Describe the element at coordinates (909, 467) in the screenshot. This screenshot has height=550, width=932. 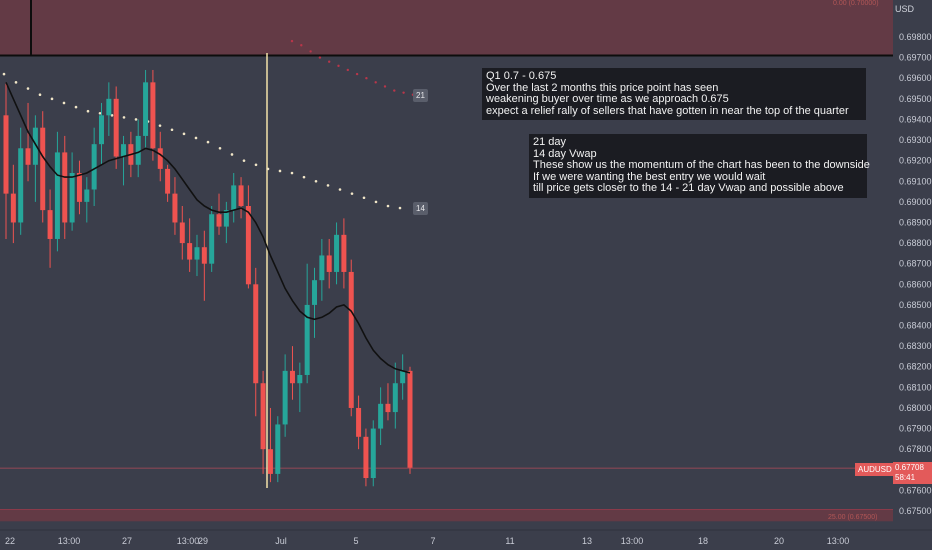
I see `last-price-value: 0.67708` at that location.